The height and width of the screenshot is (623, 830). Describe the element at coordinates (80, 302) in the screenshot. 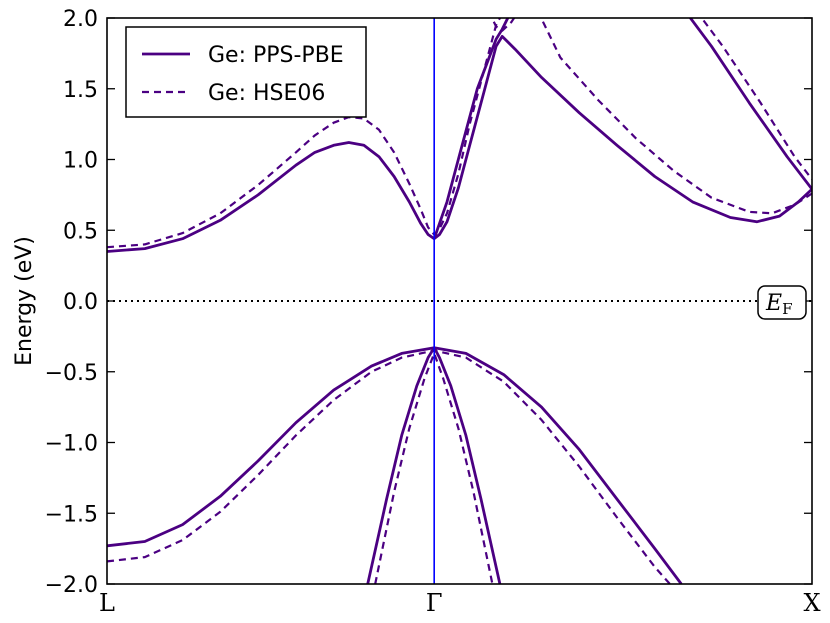

I see `y-tick-label: 0.0` at that location.